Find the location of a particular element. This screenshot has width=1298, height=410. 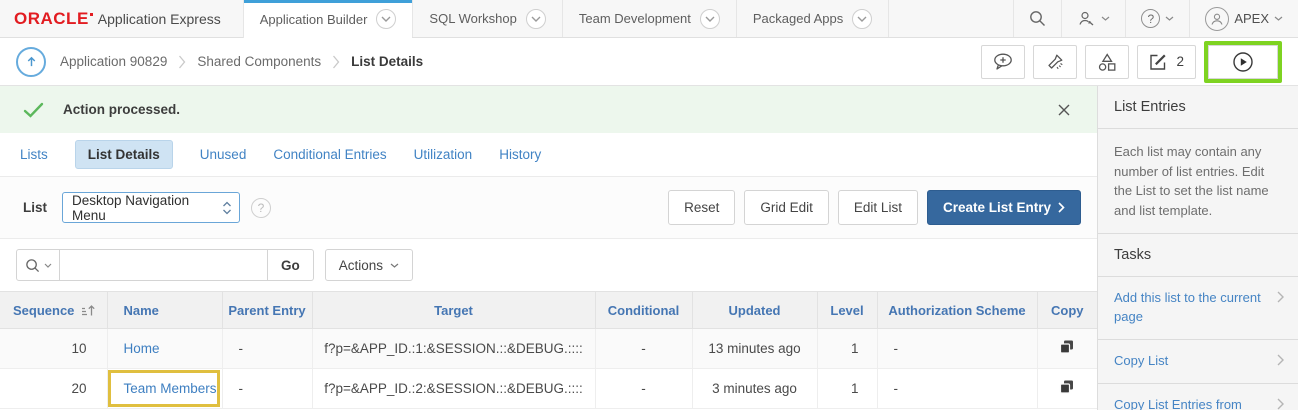

tab-team-development: Team Development is located at coordinates (648, 18).